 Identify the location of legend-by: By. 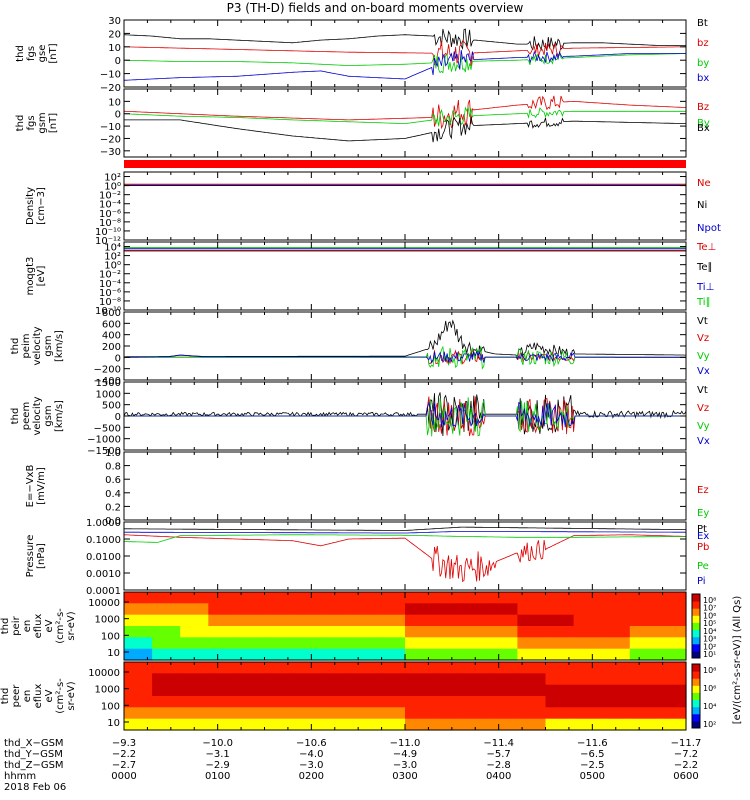
(703, 123).